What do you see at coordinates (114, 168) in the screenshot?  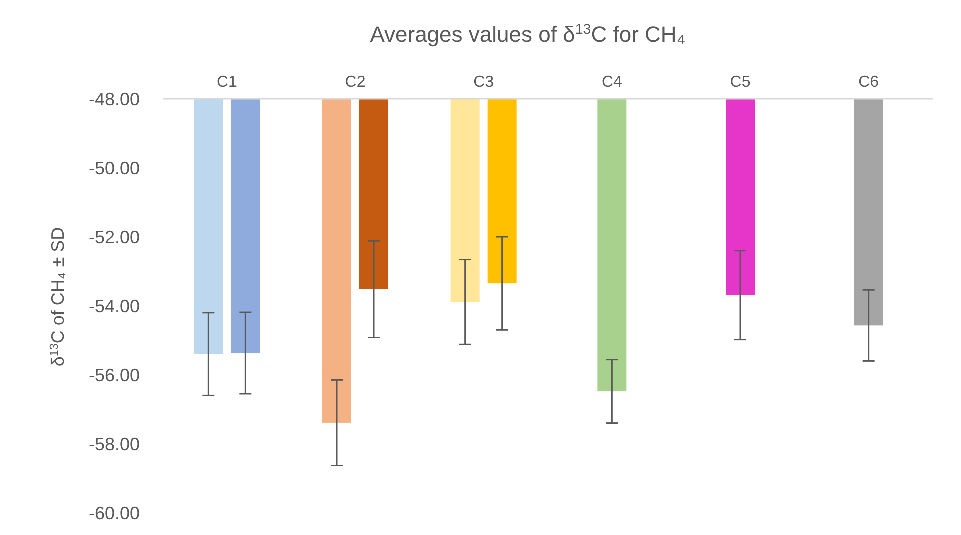 I see `y-tick-label: -50.00` at bounding box center [114, 168].